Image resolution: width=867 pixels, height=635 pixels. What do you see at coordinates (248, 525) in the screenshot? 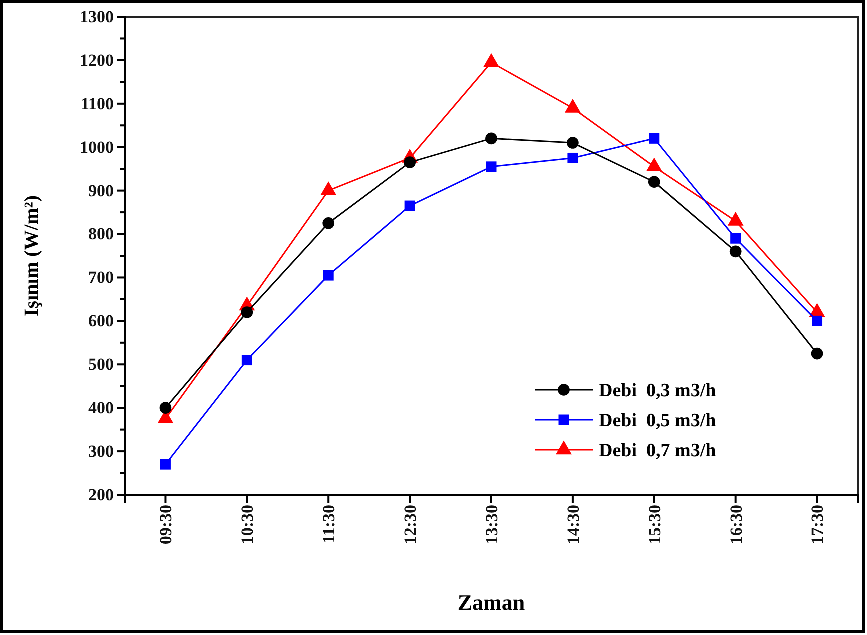
I see `x-tick-label: 10:30` at bounding box center [248, 525].